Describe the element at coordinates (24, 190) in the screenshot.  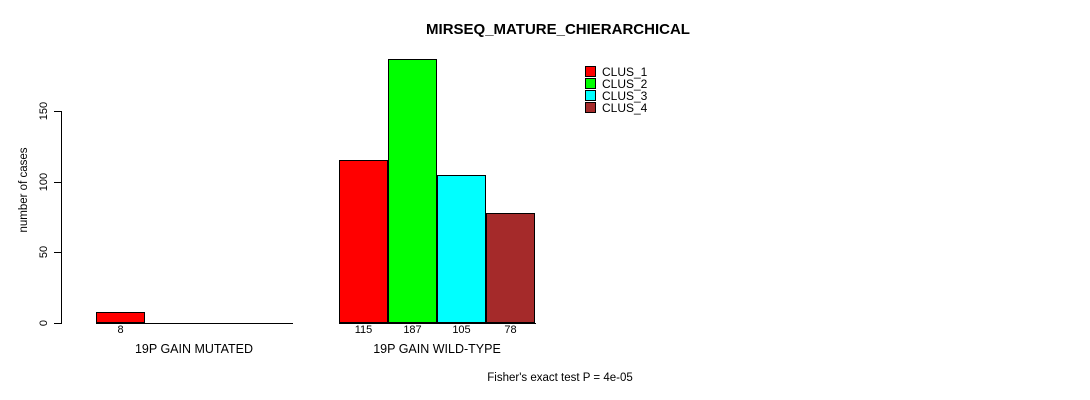
I see `y-axis-label: number of cases` at that location.